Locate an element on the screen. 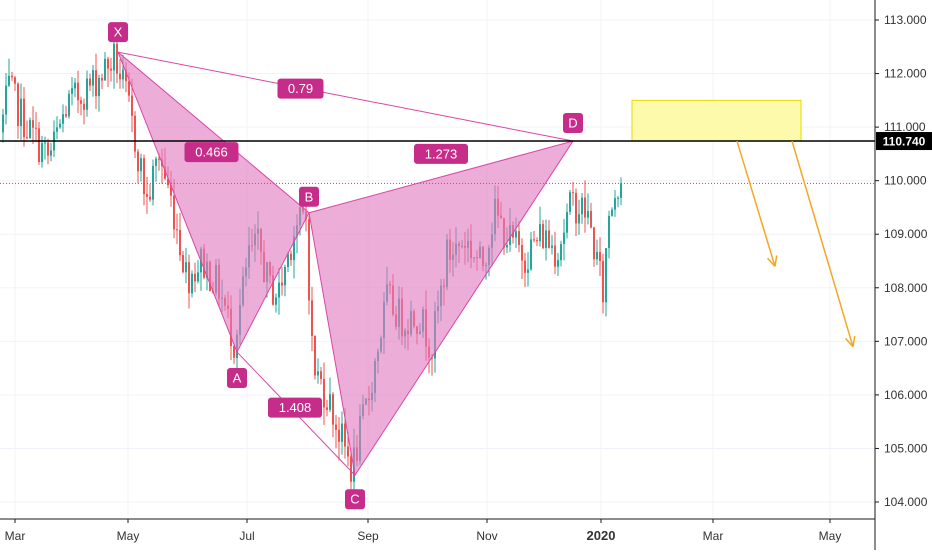 This screenshot has height=555, width=932. x-tick-label: Mar is located at coordinates (713, 536).